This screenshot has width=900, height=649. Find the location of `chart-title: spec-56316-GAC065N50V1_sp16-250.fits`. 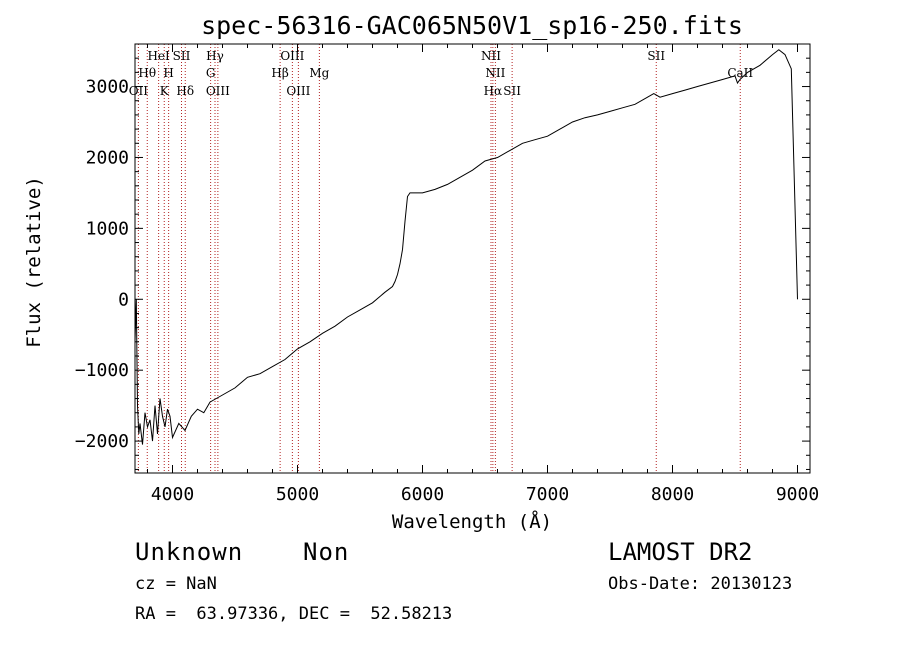

chart-title: spec-56316-GAC065N50V1_sp16-250.fits is located at coordinates (472, 25).